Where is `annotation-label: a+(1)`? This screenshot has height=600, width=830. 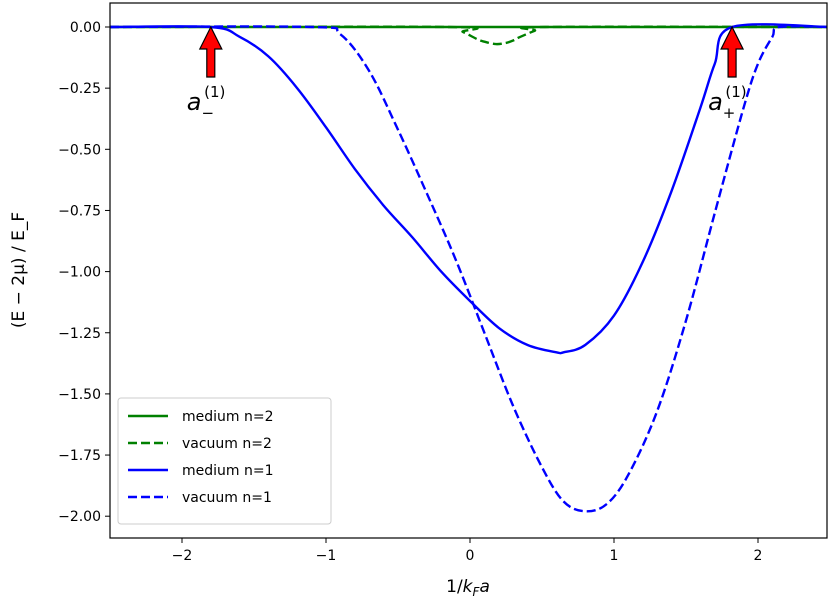 annotation-label: a+(1) is located at coordinates (727, 102).